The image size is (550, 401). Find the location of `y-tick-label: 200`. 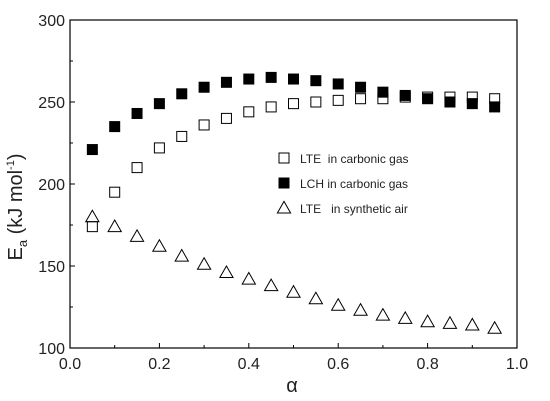

y-tick-label: 200 is located at coordinates (51, 185).